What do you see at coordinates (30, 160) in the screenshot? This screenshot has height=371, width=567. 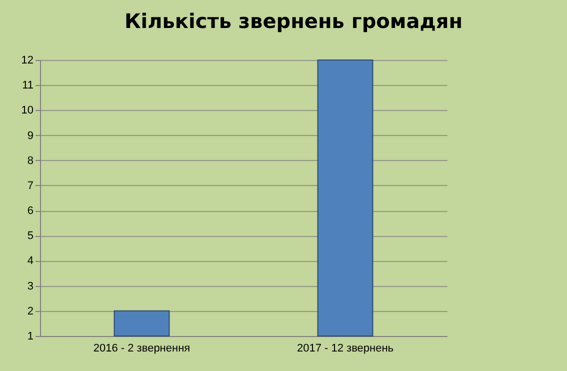 I see `y-tick-label: 8` at bounding box center [30, 160].